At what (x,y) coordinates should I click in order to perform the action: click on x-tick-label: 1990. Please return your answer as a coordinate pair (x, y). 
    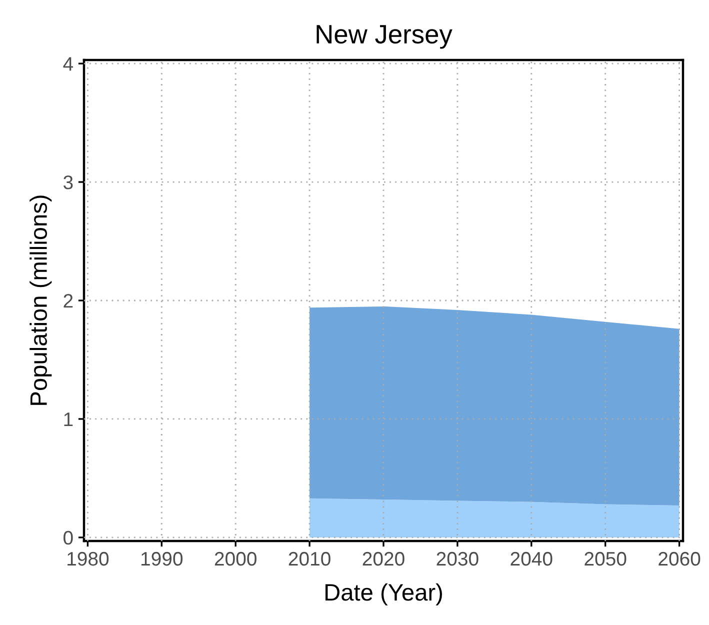
    Looking at the image, I should click on (162, 559).